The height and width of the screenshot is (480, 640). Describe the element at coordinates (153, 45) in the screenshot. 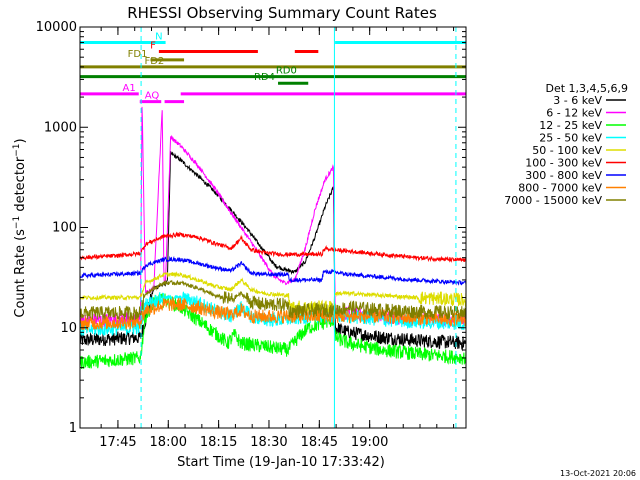

I see `flag-label-f: F` at that location.